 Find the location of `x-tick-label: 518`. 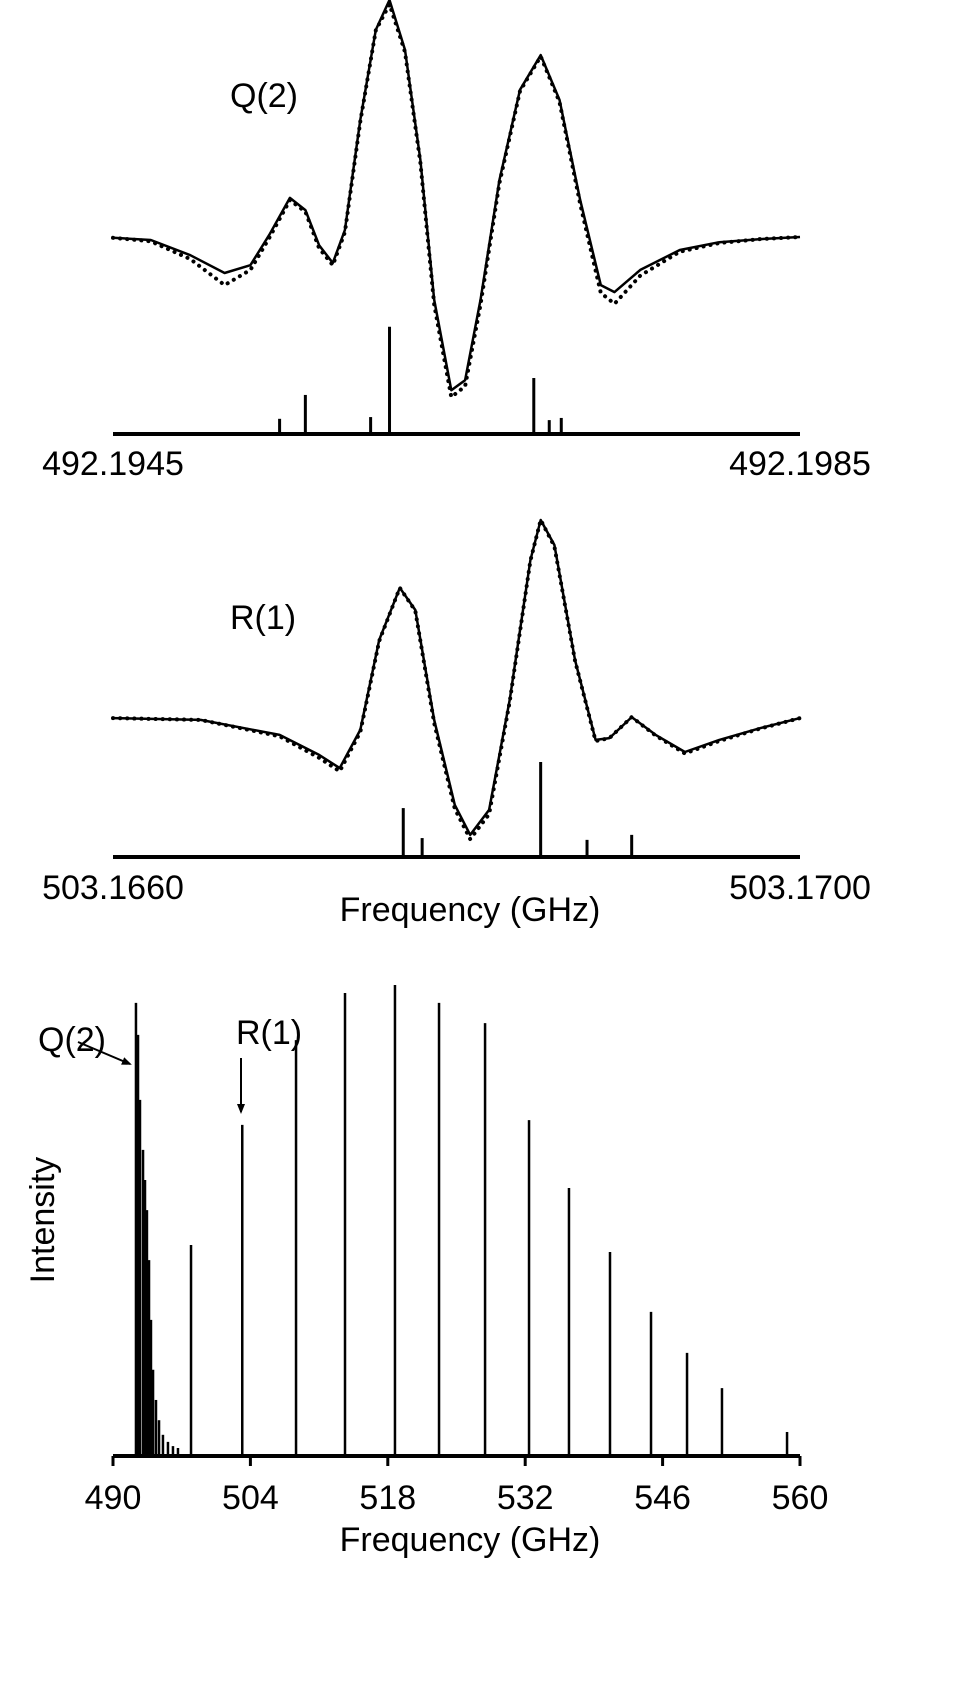

x-tick-label: 518 is located at coordinates (387, 1498).